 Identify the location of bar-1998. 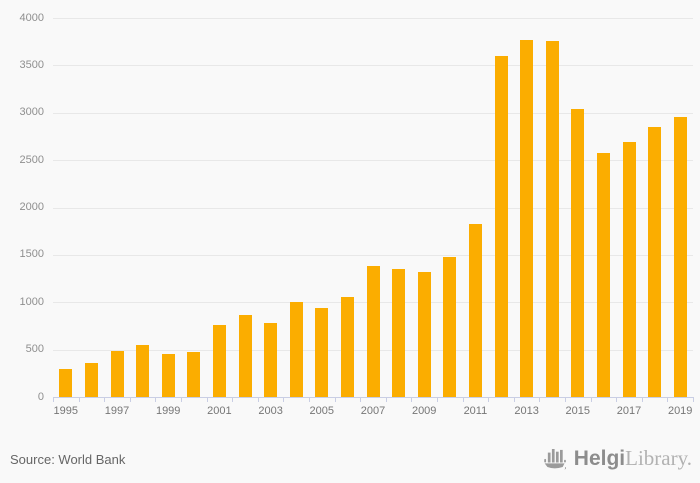
(143, 371).